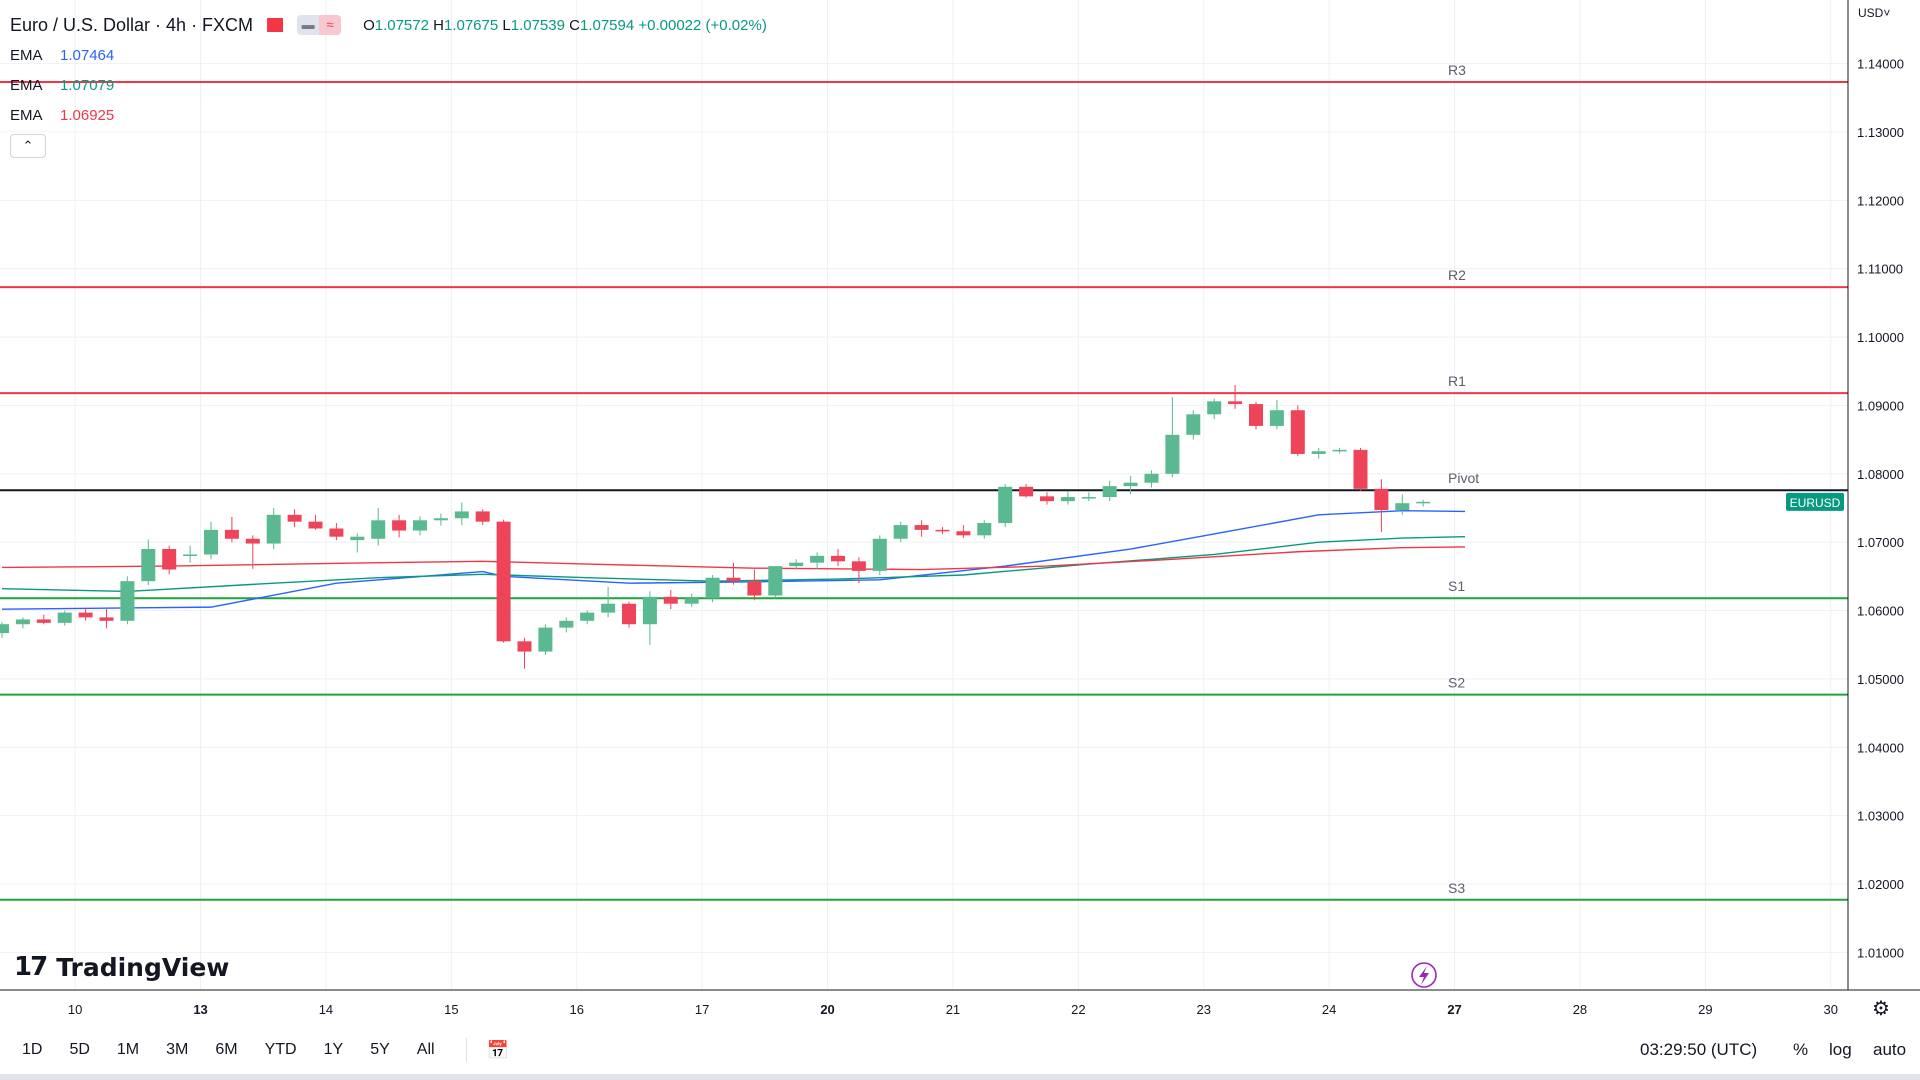 The height and width of the screenshot is (1080, 1920). I want to click on ema-row-1: EMA 1.07464, so click(388, 55).